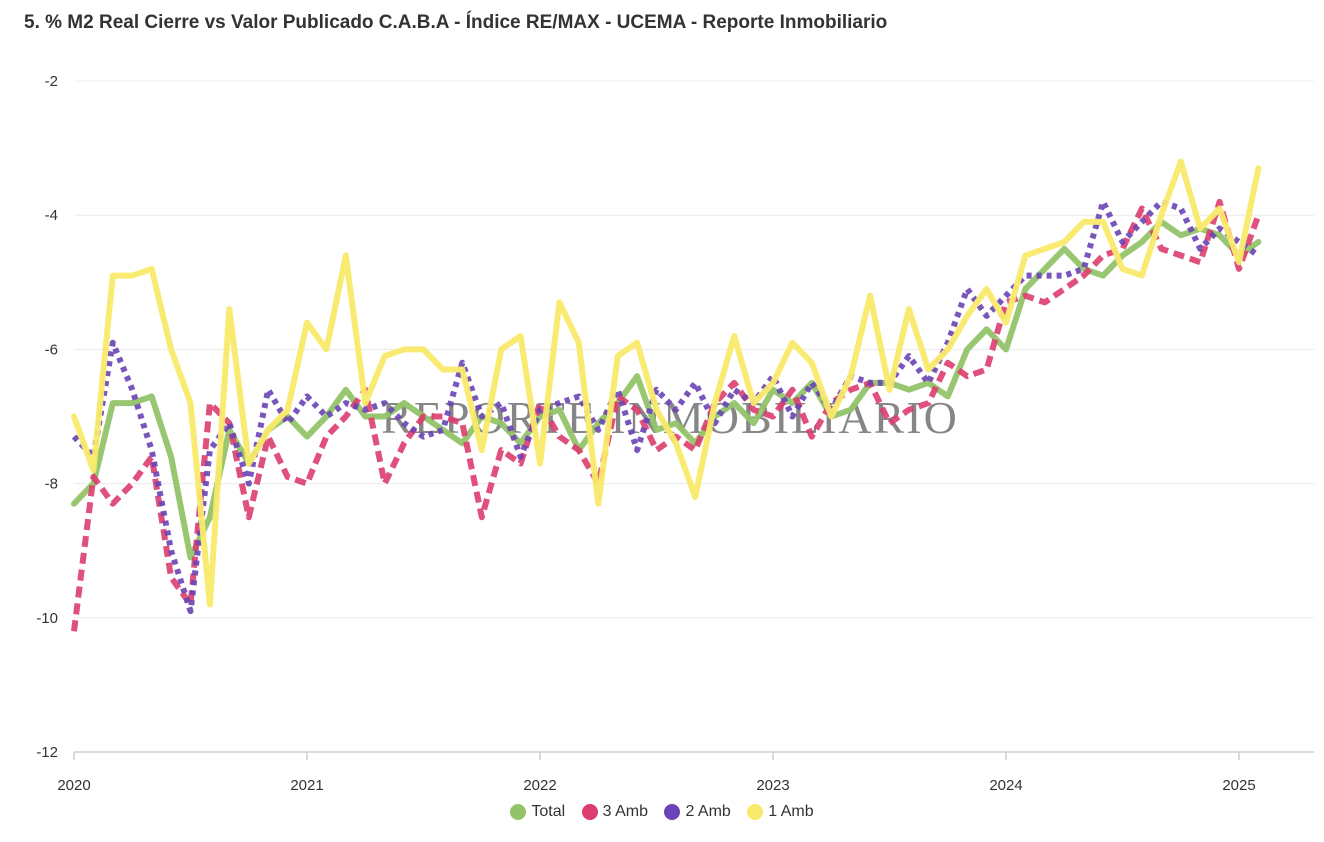  Describe the element at coordinates (772, 785) in the screenshot. I see `x-tick-label: 2023` at that location.